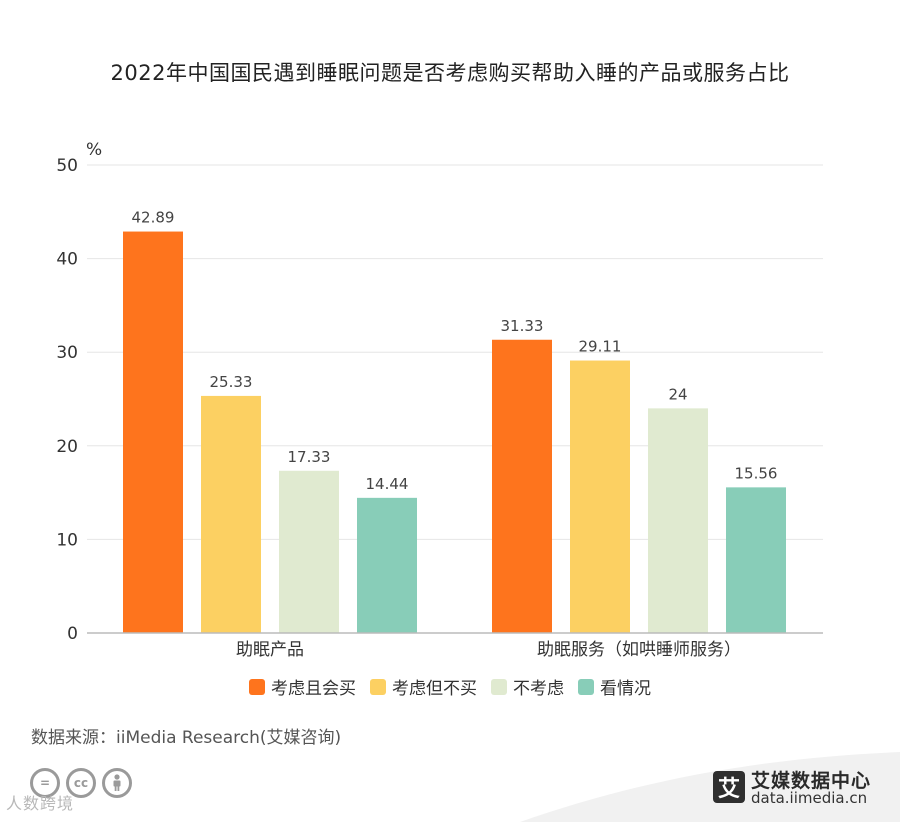 This screenshot has width=900, height=822. Describe the element at coordinates (67, 260) in the screenshot. I see `y-tick-label: 40` at that location.